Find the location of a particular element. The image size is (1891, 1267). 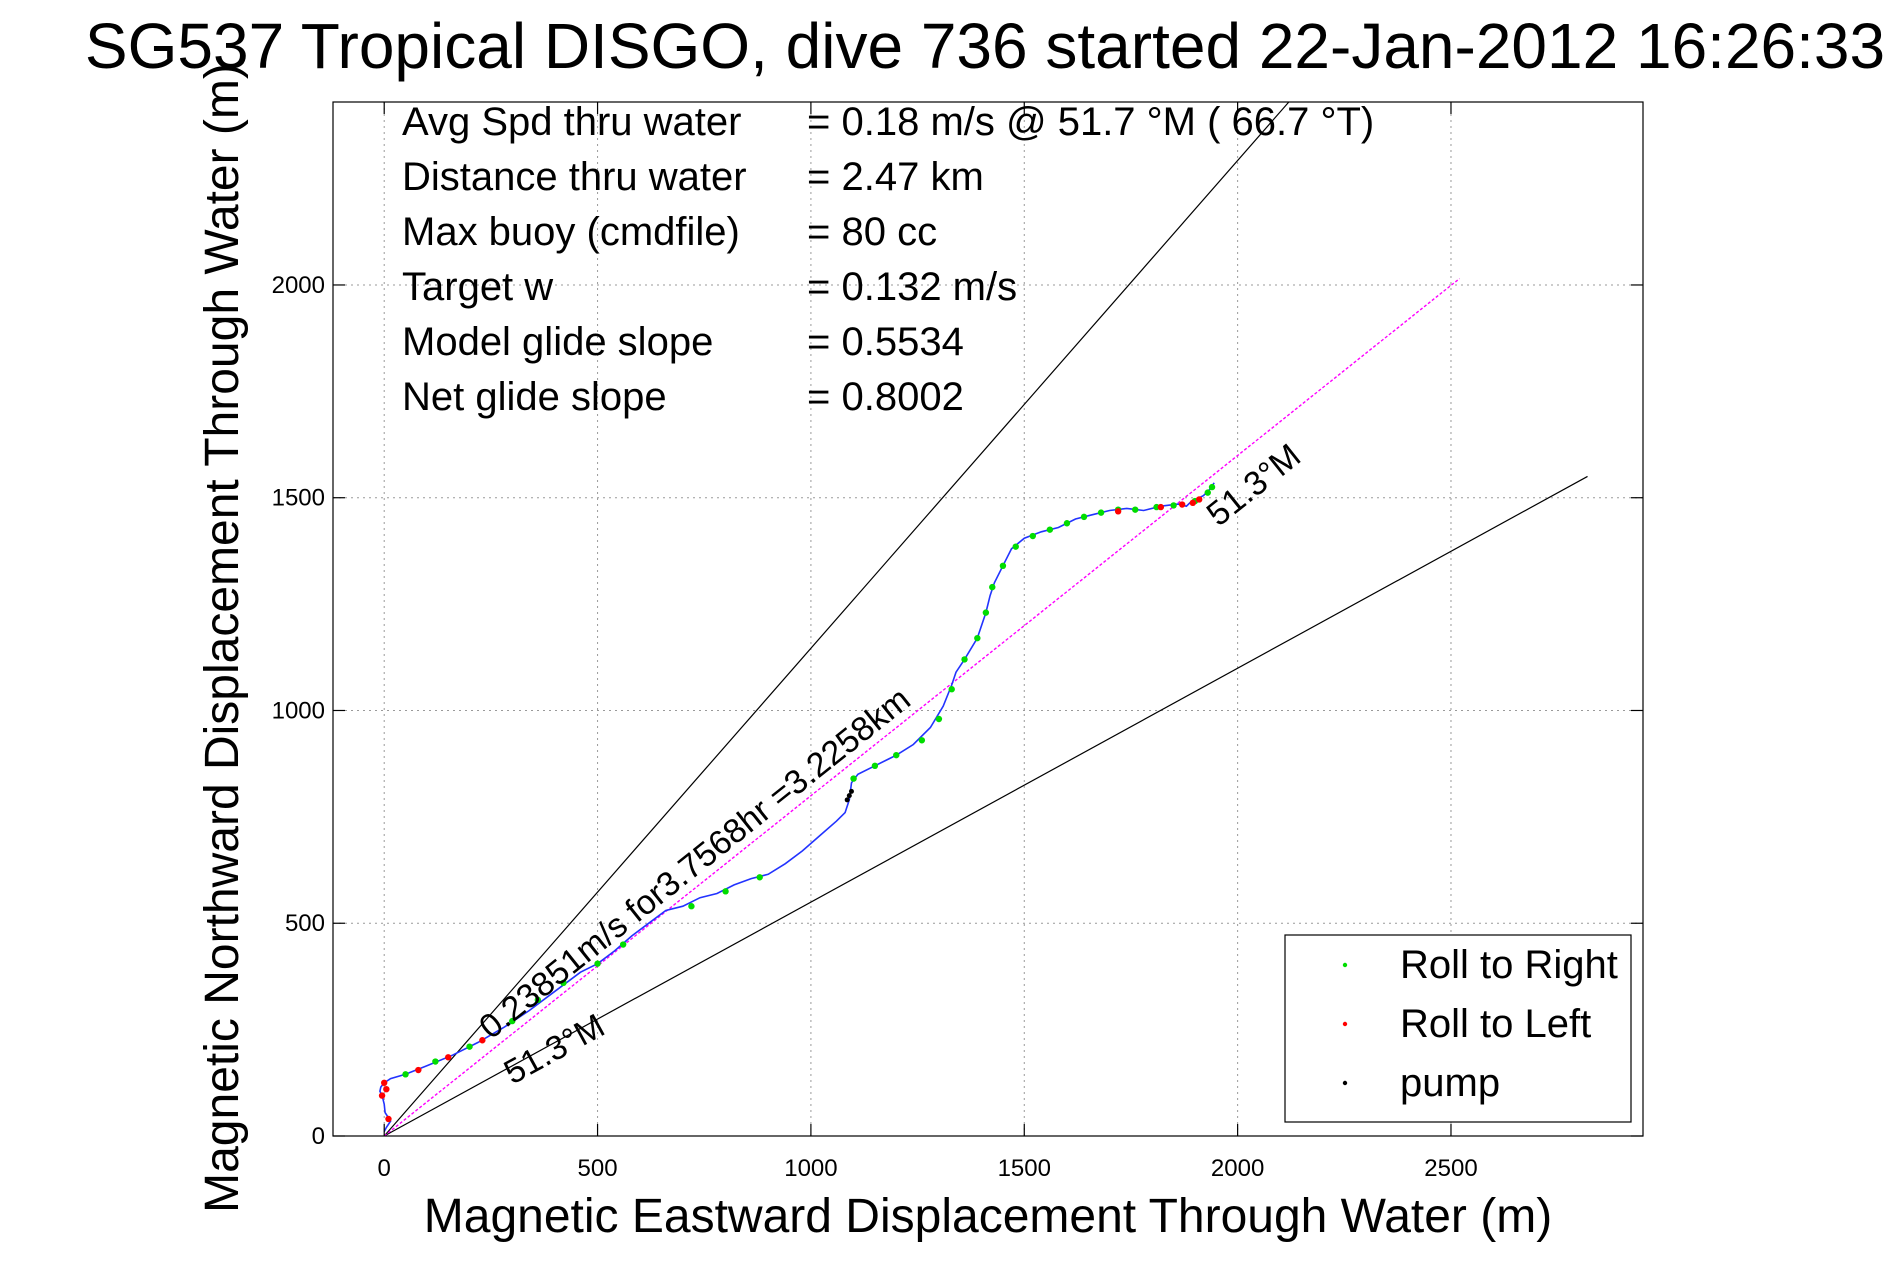

x-tick-label: 1000 is located at coordinates (810, 1168).